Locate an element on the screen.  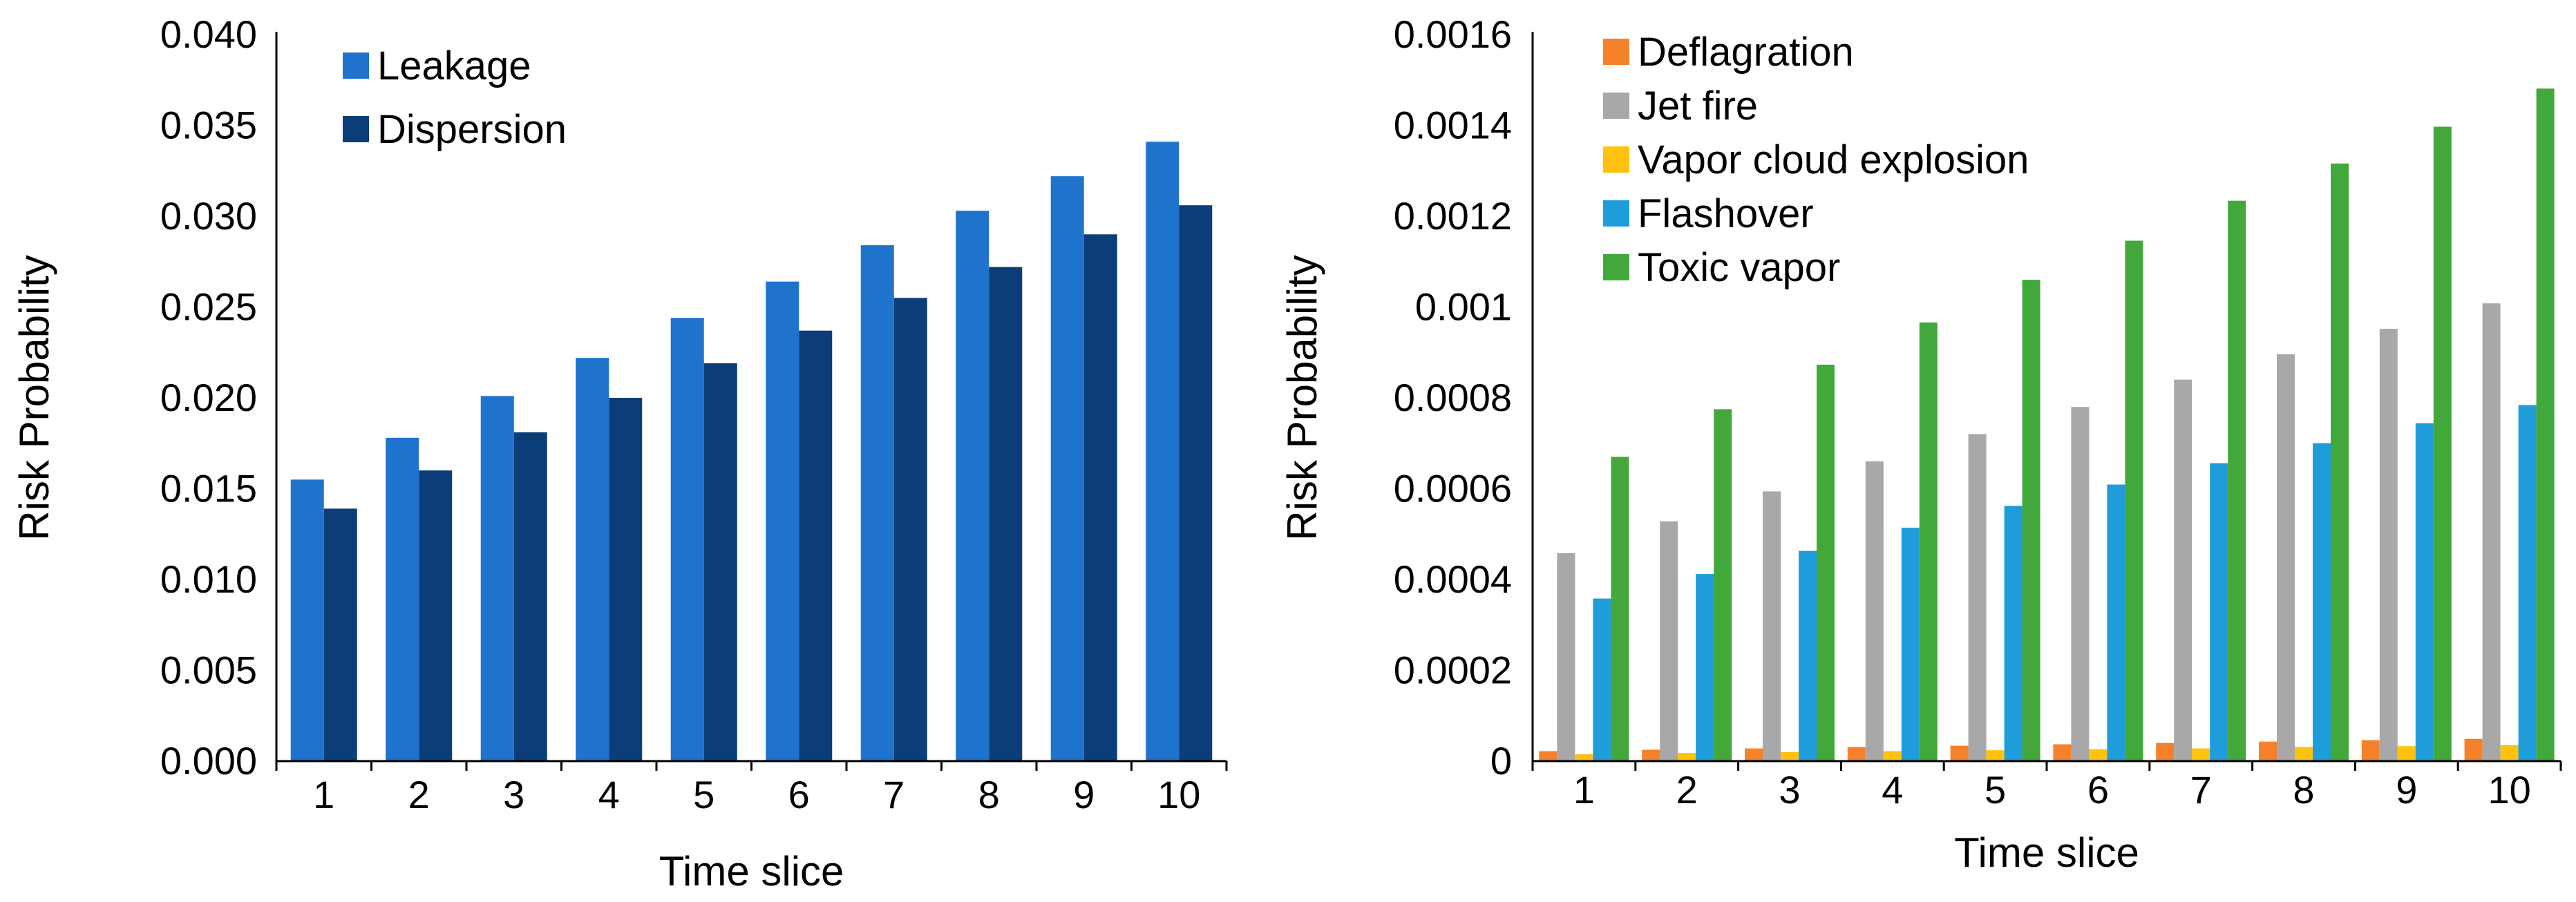
x-tick-label: 7 is located at coordinates (2201, 790).